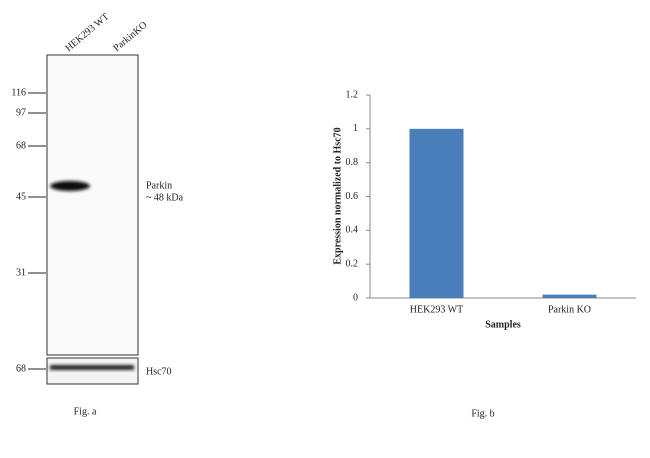  I want to click on y-tick-label: 0.8, so click(352, 162).